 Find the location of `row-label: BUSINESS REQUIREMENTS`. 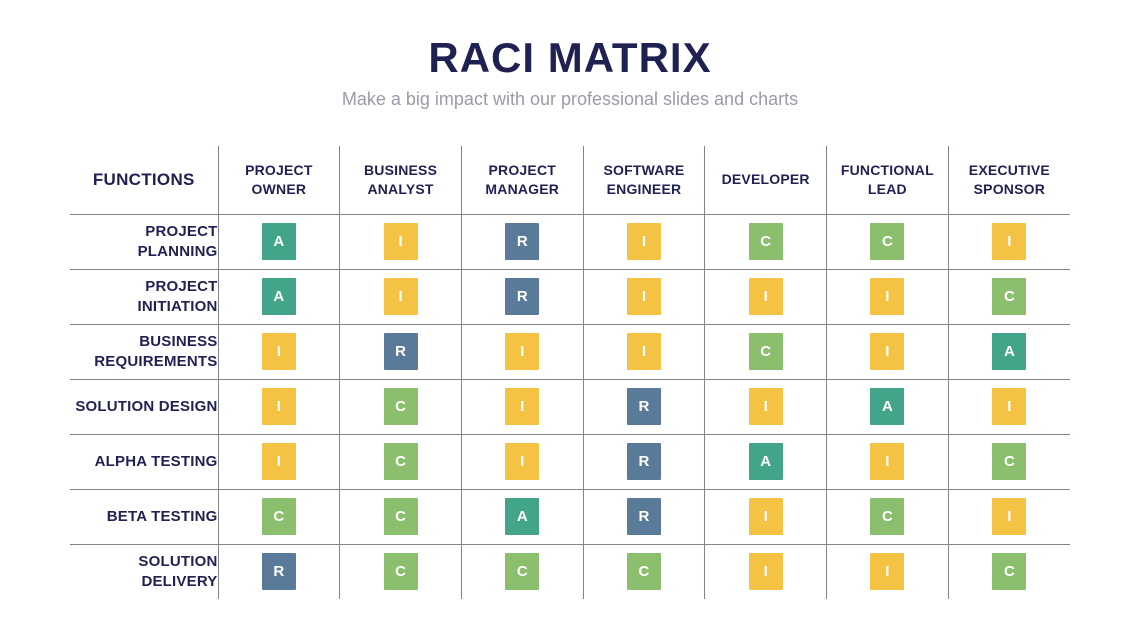

row-label: BUSINESS REQUIREMENTS is located at coordinates (144, 351).